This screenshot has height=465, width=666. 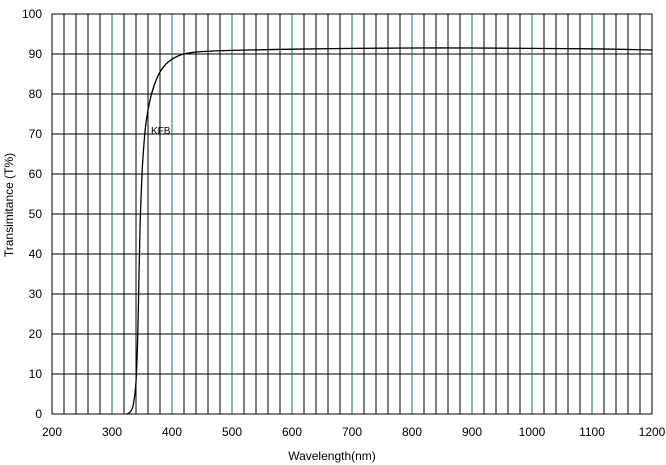 What do you see at coordinates (36, 294) in the screenshot?
I see `y-tick-label: 30` at bounding box center [36, 294].